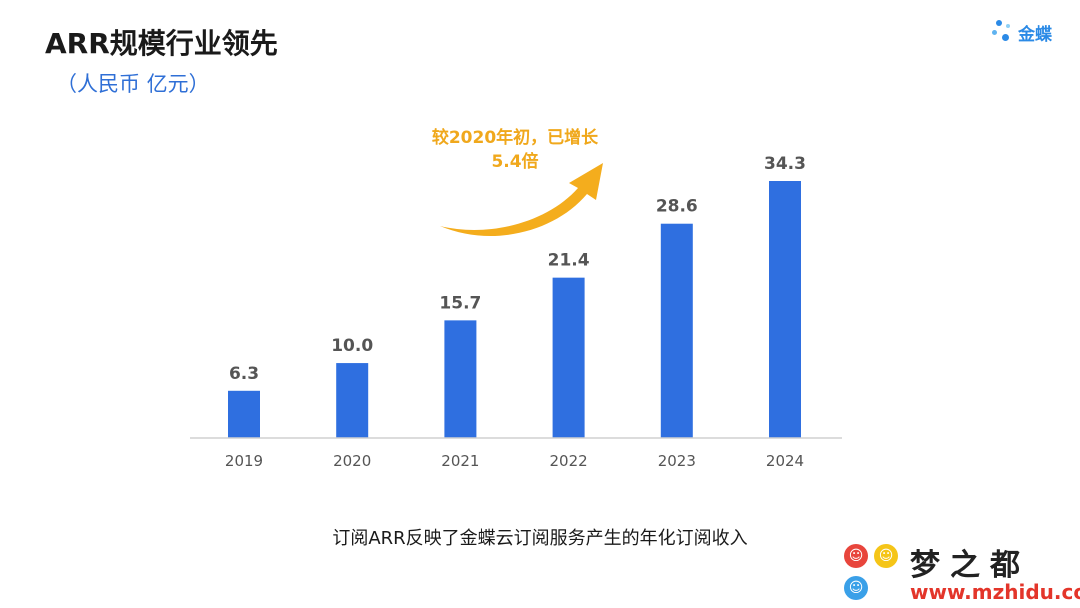 The height and width of the screenshot is (608, 1080). I want to click on kingdee-logo: 金蝶, so click(1032, 33).